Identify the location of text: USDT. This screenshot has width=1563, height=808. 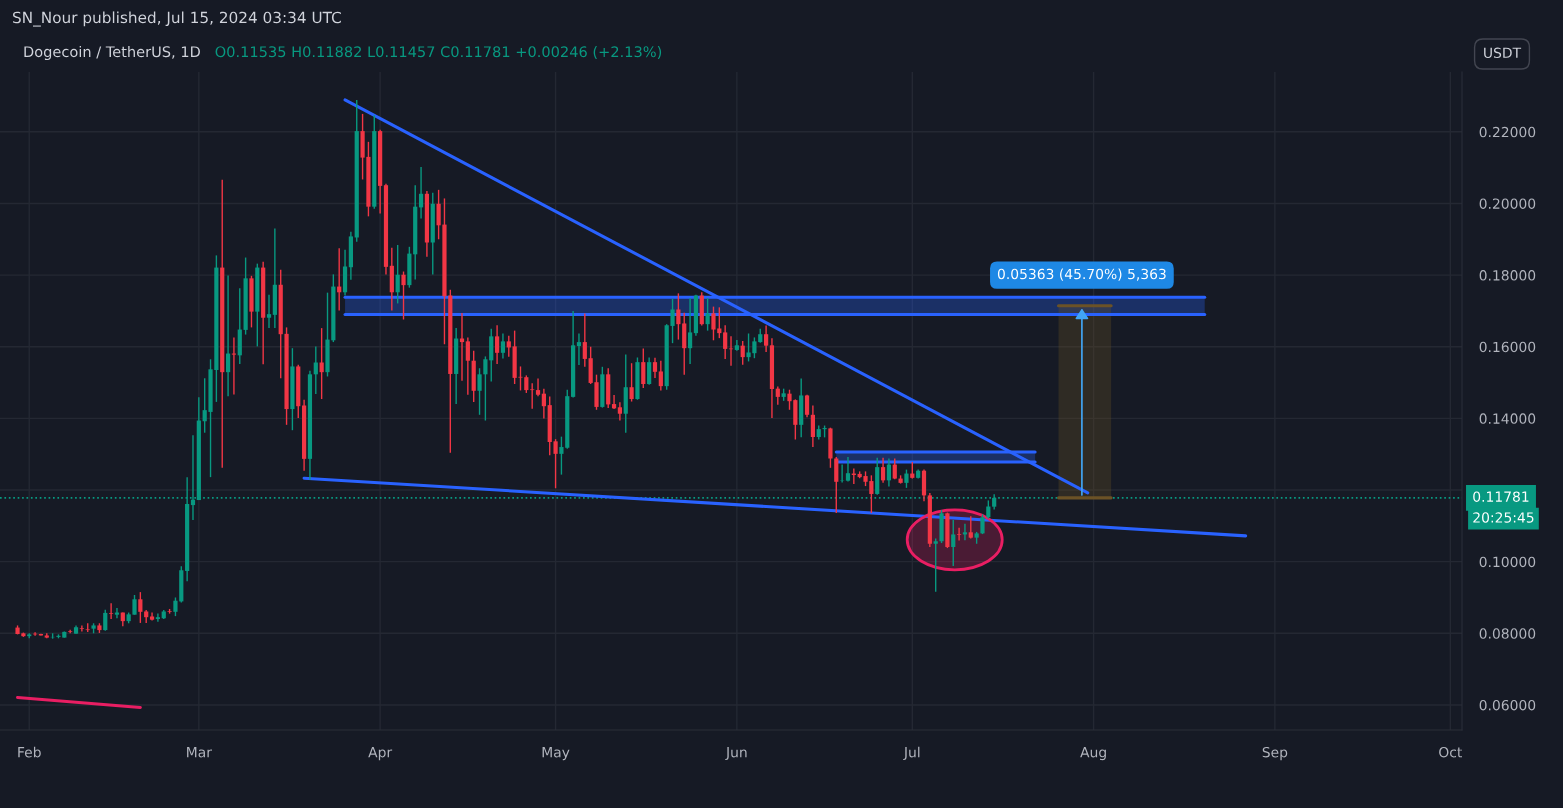
(1503, 53).